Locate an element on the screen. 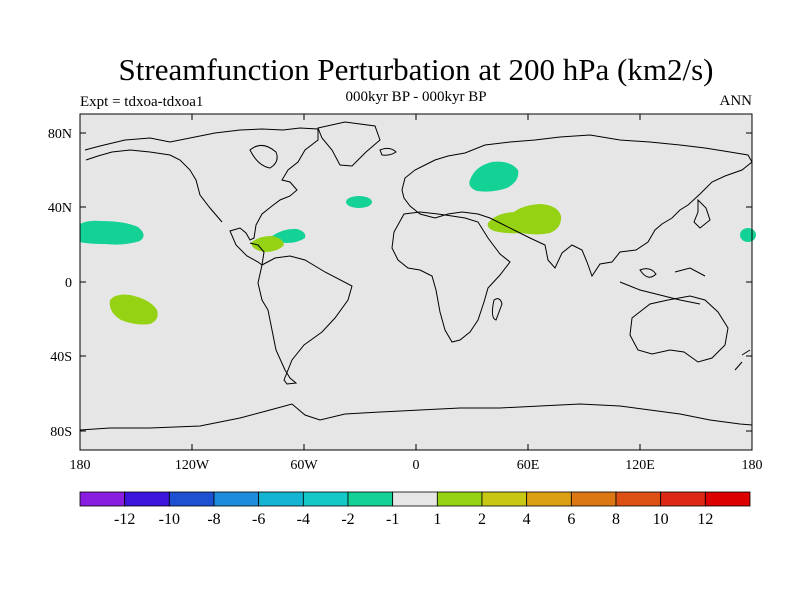  colorbar-label-12: 10 is located at coordinates (661, 519).